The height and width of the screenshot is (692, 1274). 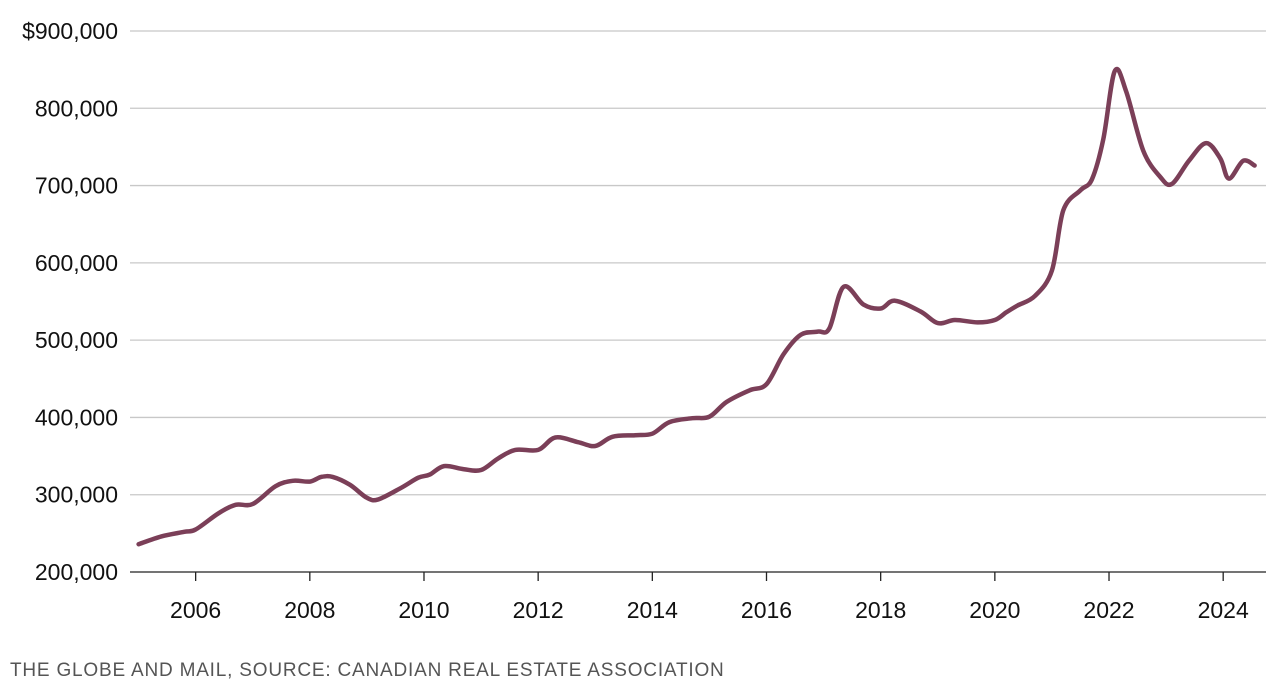 I want to click on x-tick-label: 2024, so click(x=1223, y=610).